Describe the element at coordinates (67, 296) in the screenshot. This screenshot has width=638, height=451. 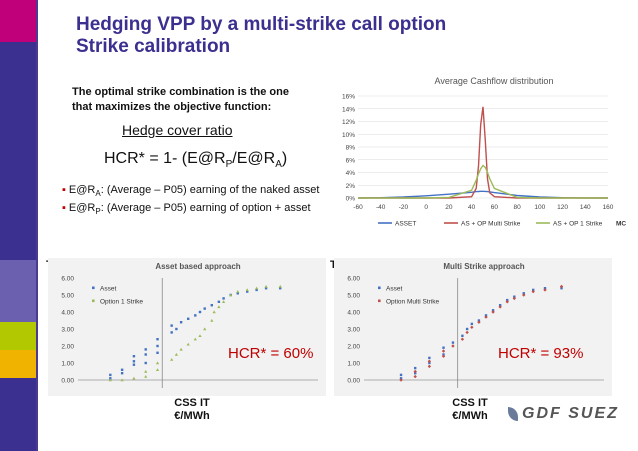
I see `y-tick-label: 5.00` at that location.